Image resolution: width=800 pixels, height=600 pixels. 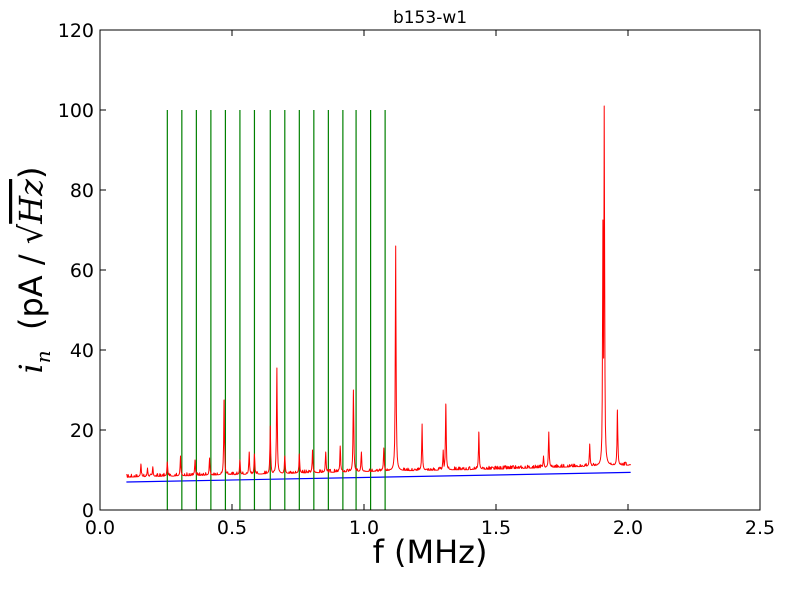 I want to click on y-tick-label: 0, so click(x=88, y=511).